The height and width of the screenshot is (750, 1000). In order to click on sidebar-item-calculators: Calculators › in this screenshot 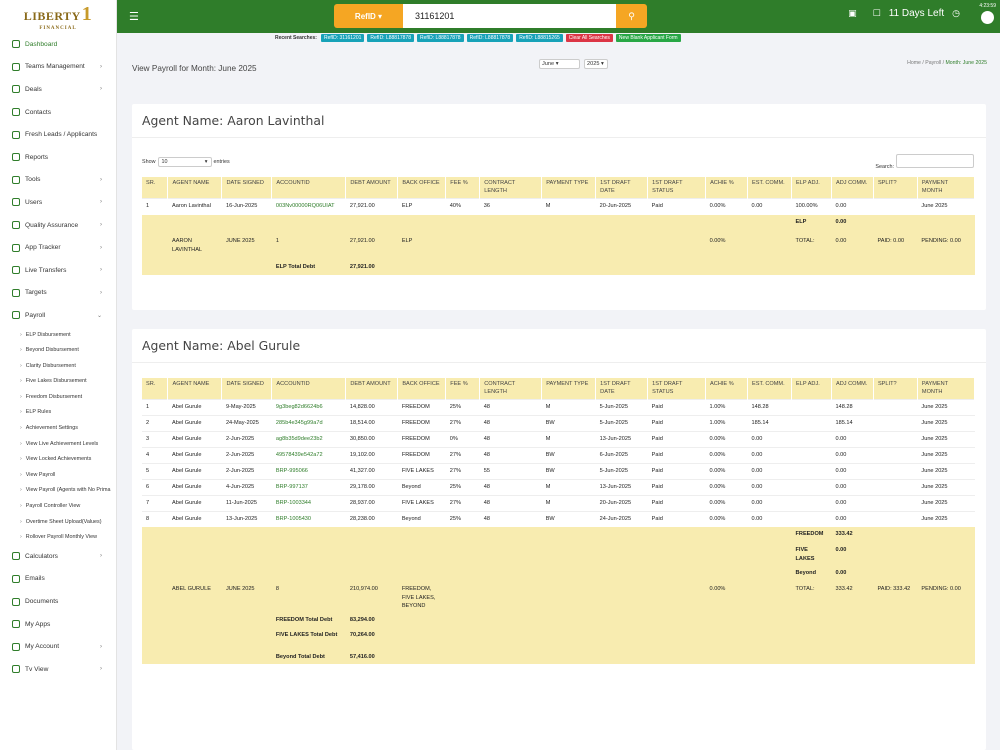, I will do `click(58, 556)`.